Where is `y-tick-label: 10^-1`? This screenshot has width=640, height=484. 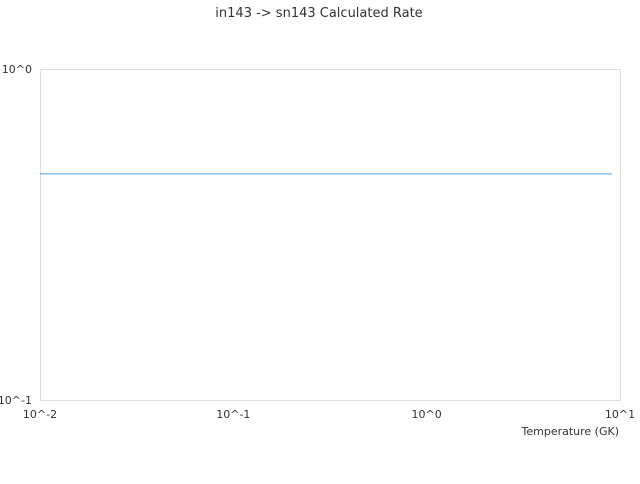 y-tick-label: 10^-1 is located at coordinates (16, 400).